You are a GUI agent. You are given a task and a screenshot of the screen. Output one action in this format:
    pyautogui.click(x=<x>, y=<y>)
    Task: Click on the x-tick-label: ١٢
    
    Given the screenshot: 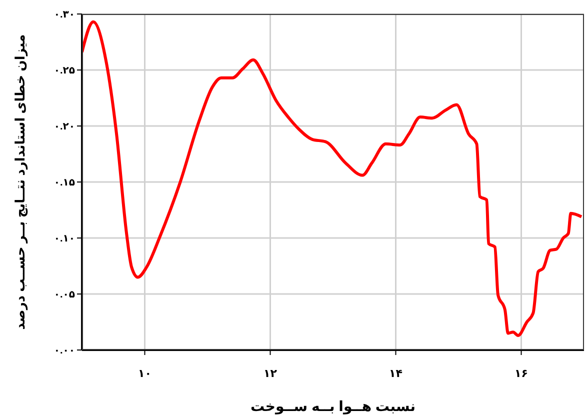 What is the action you would take?
    pyautogui.click(x=271, y=374)
    